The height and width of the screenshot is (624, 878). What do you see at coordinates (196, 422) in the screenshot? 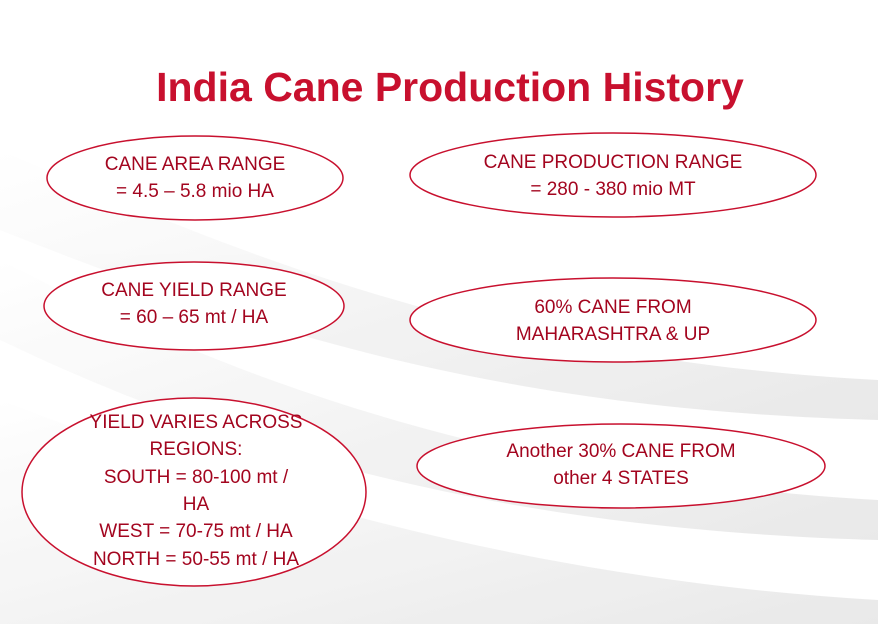
I see `ellipse-text: YIELD VARIES ACROSS` at bounding box center [196, 422].